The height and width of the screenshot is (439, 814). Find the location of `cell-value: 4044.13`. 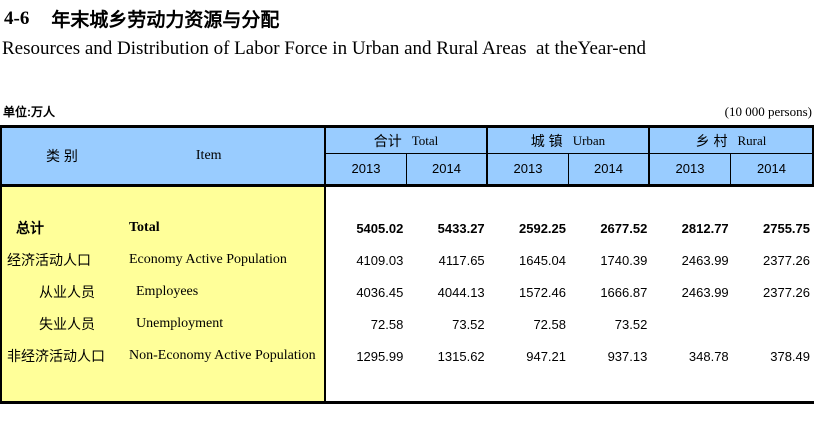

cell-value: 4044.13 is located at coordinates (461, 292).